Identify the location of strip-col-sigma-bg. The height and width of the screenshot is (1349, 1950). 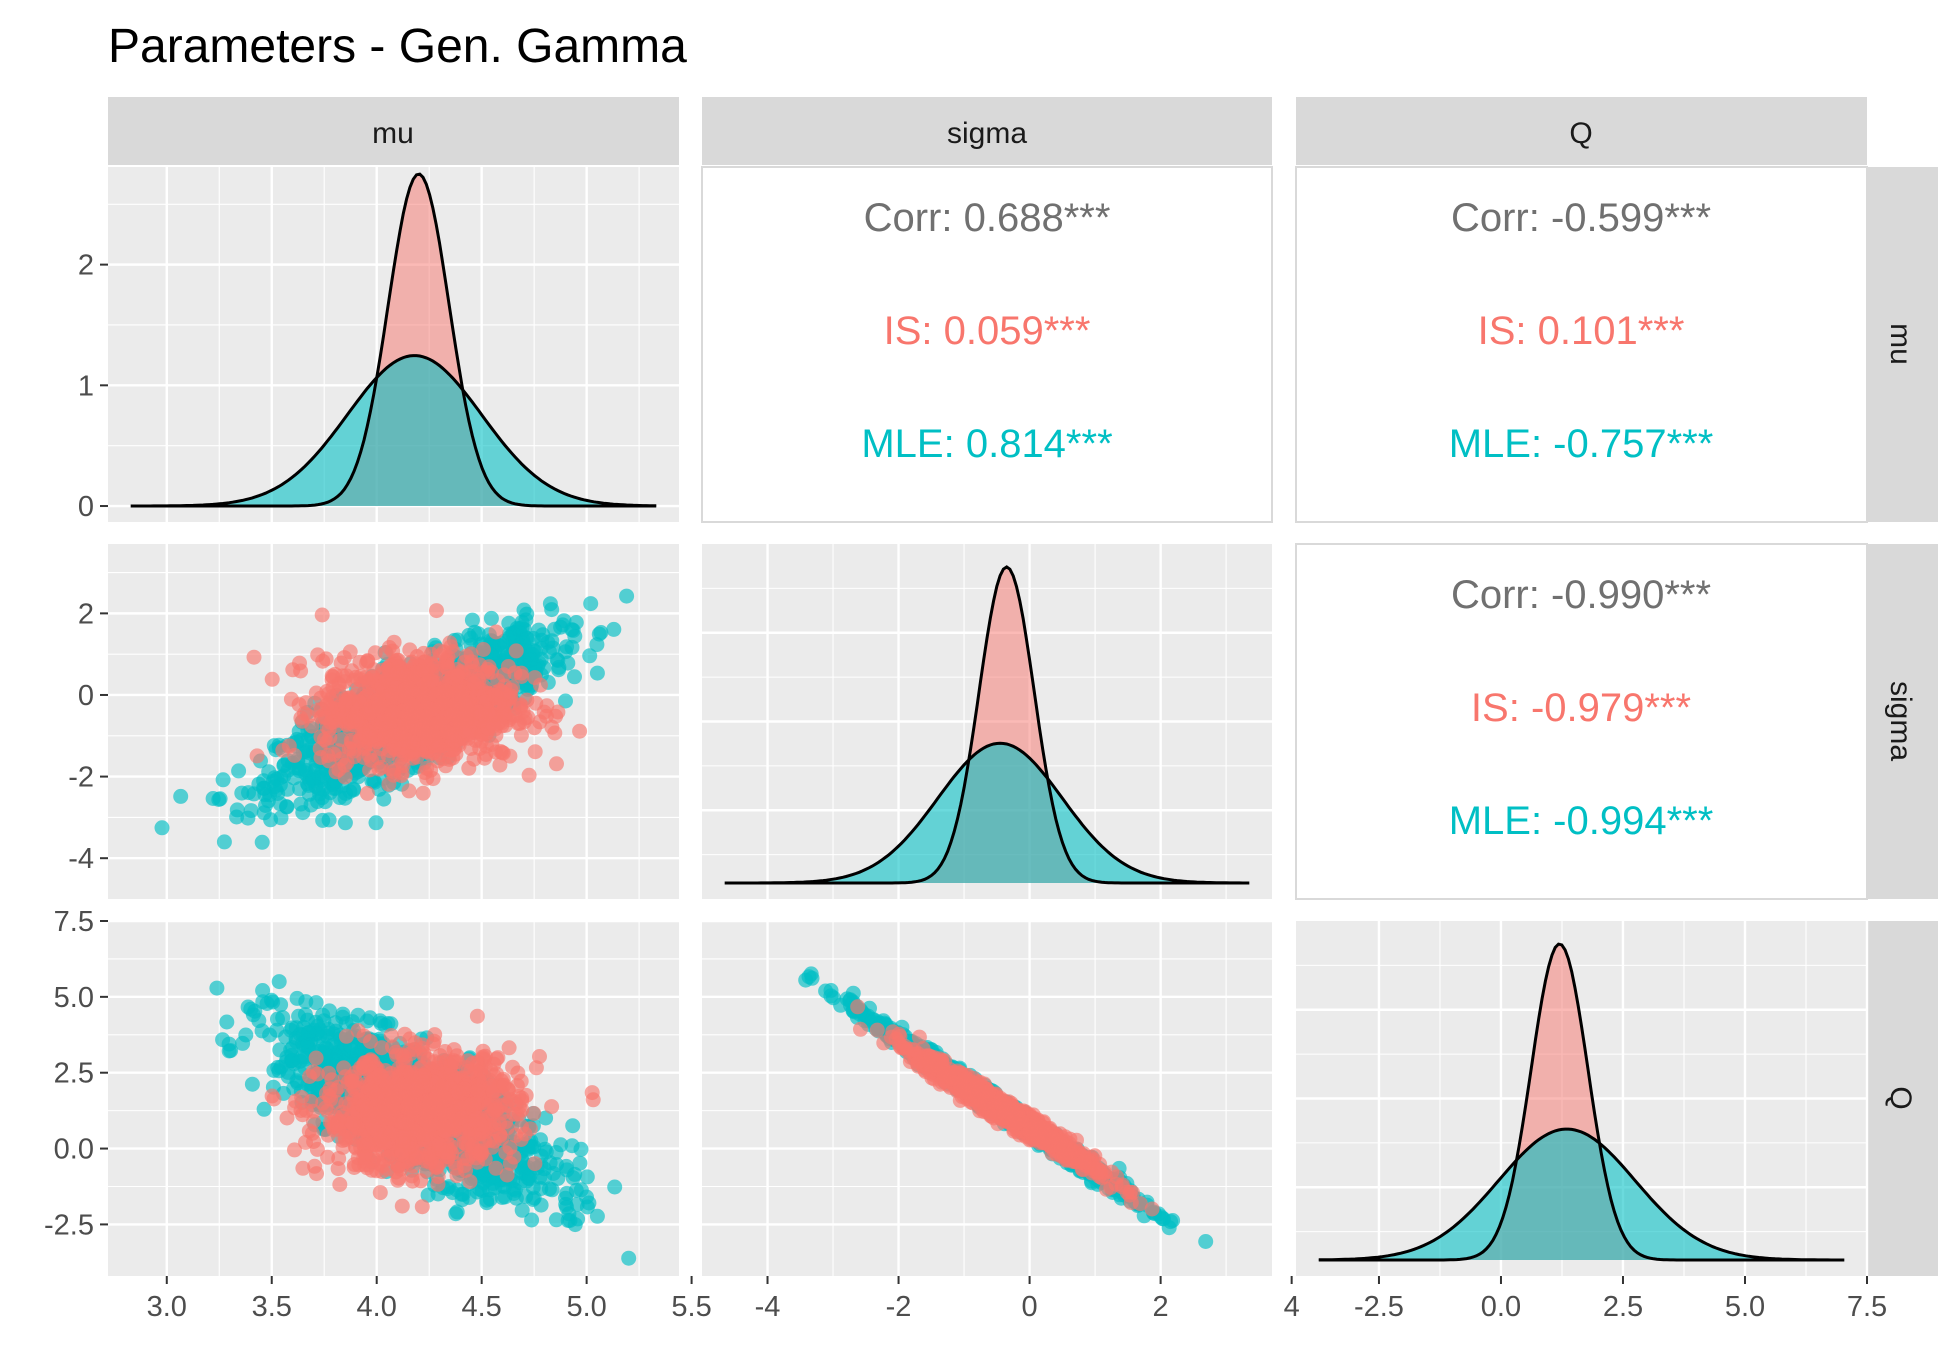
(987, 131).